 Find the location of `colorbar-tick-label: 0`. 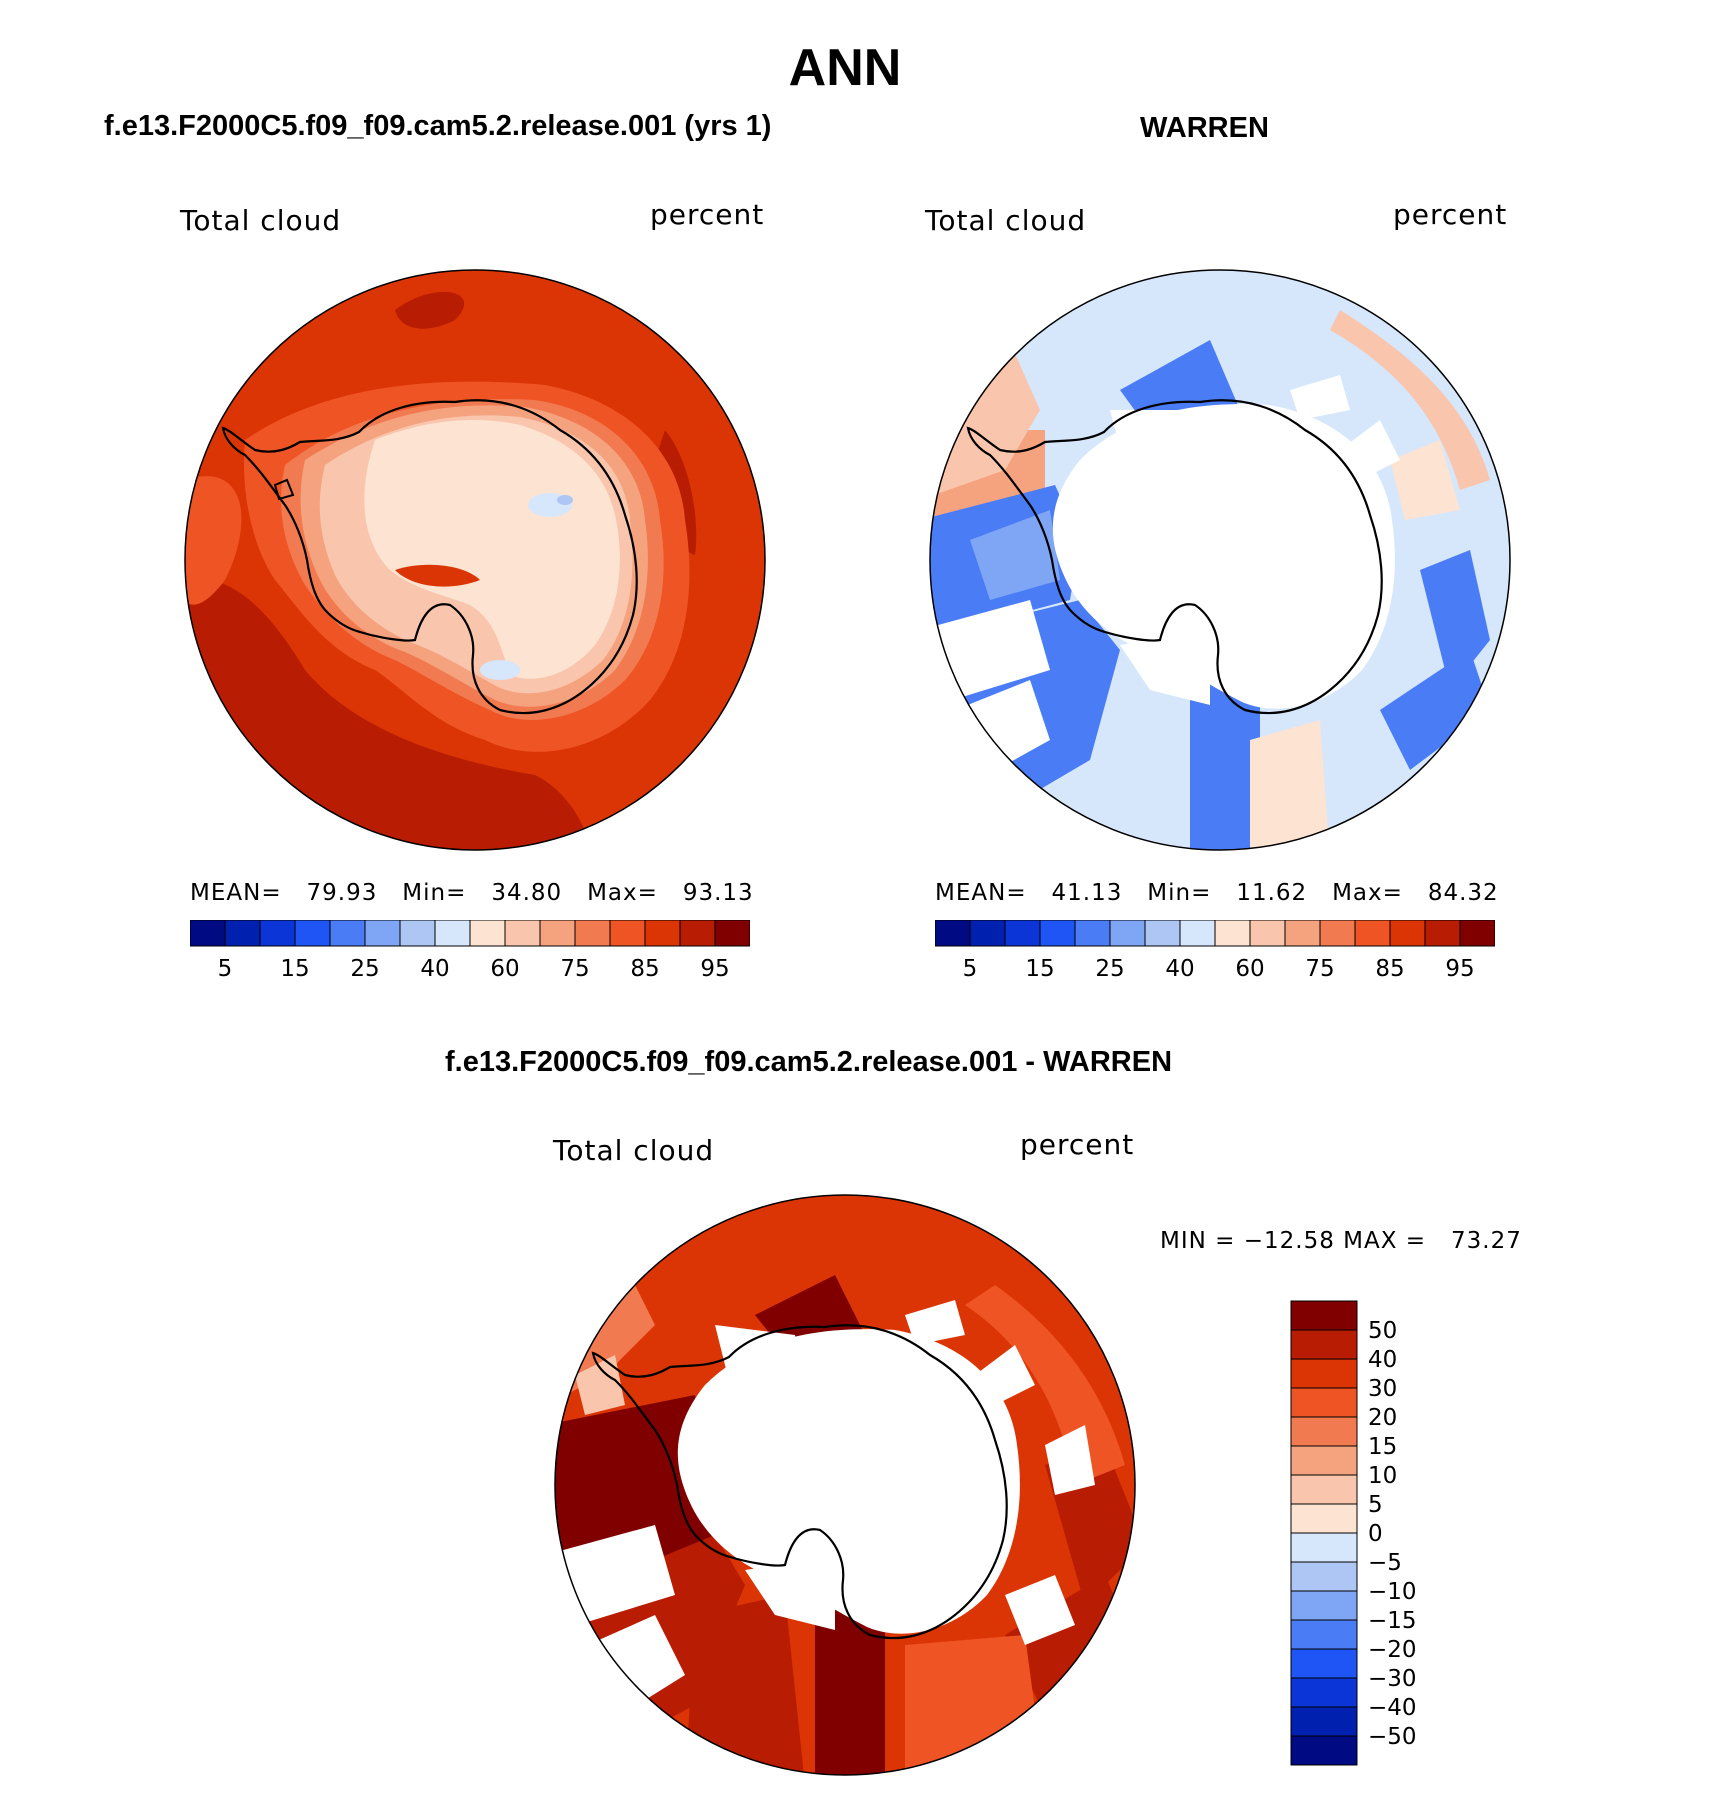

colorbar-tick-label: 0 is located at coordinates (1375, 1534).